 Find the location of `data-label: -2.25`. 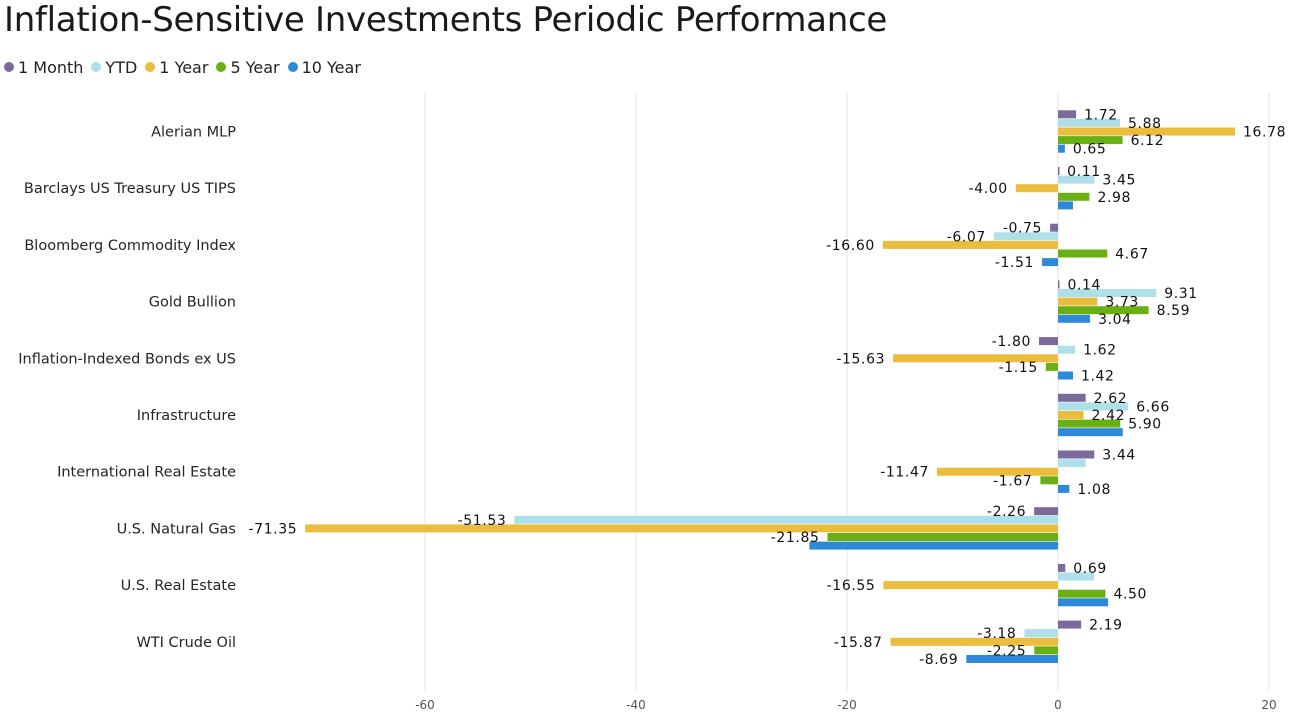

data-label: -2.25 is located at coordinates (1006, 651).